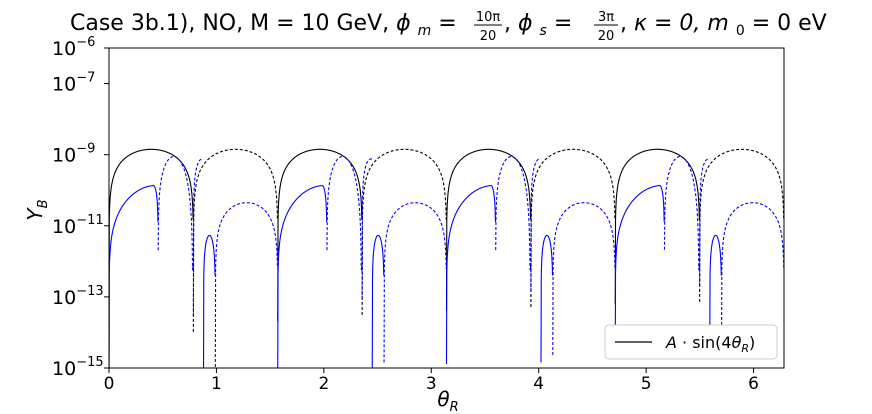 Image resolution: width=872 pixels, height=414 pixels. Describe the element at coordinates (543, 31) in the screenshot. I see `title-phi-s-sub: s` at that location.